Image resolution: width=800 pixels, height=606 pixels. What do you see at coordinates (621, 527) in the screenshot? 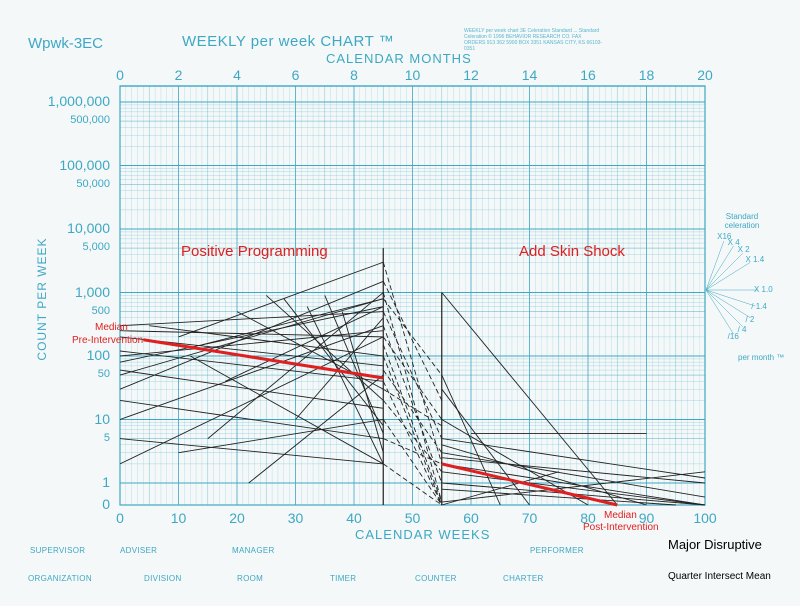
I see `median-post-label-2: Post-Intervention` at bounding box center [621, 527].